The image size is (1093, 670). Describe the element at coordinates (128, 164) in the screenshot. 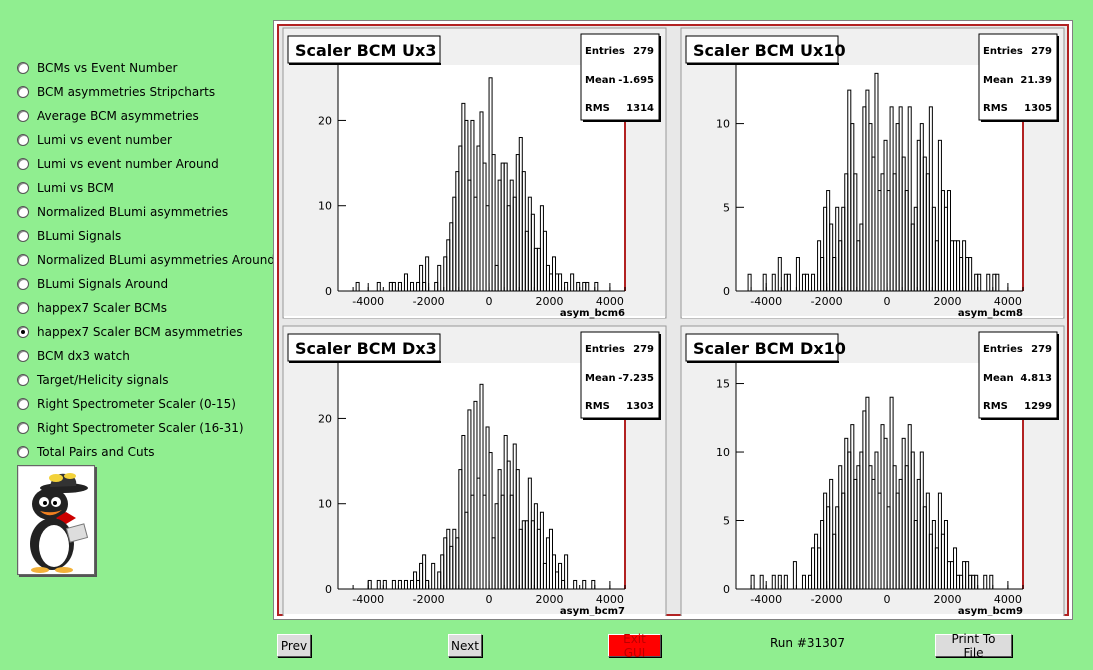

I see `plot-option-label: Lumi vs event number Around` at that location.